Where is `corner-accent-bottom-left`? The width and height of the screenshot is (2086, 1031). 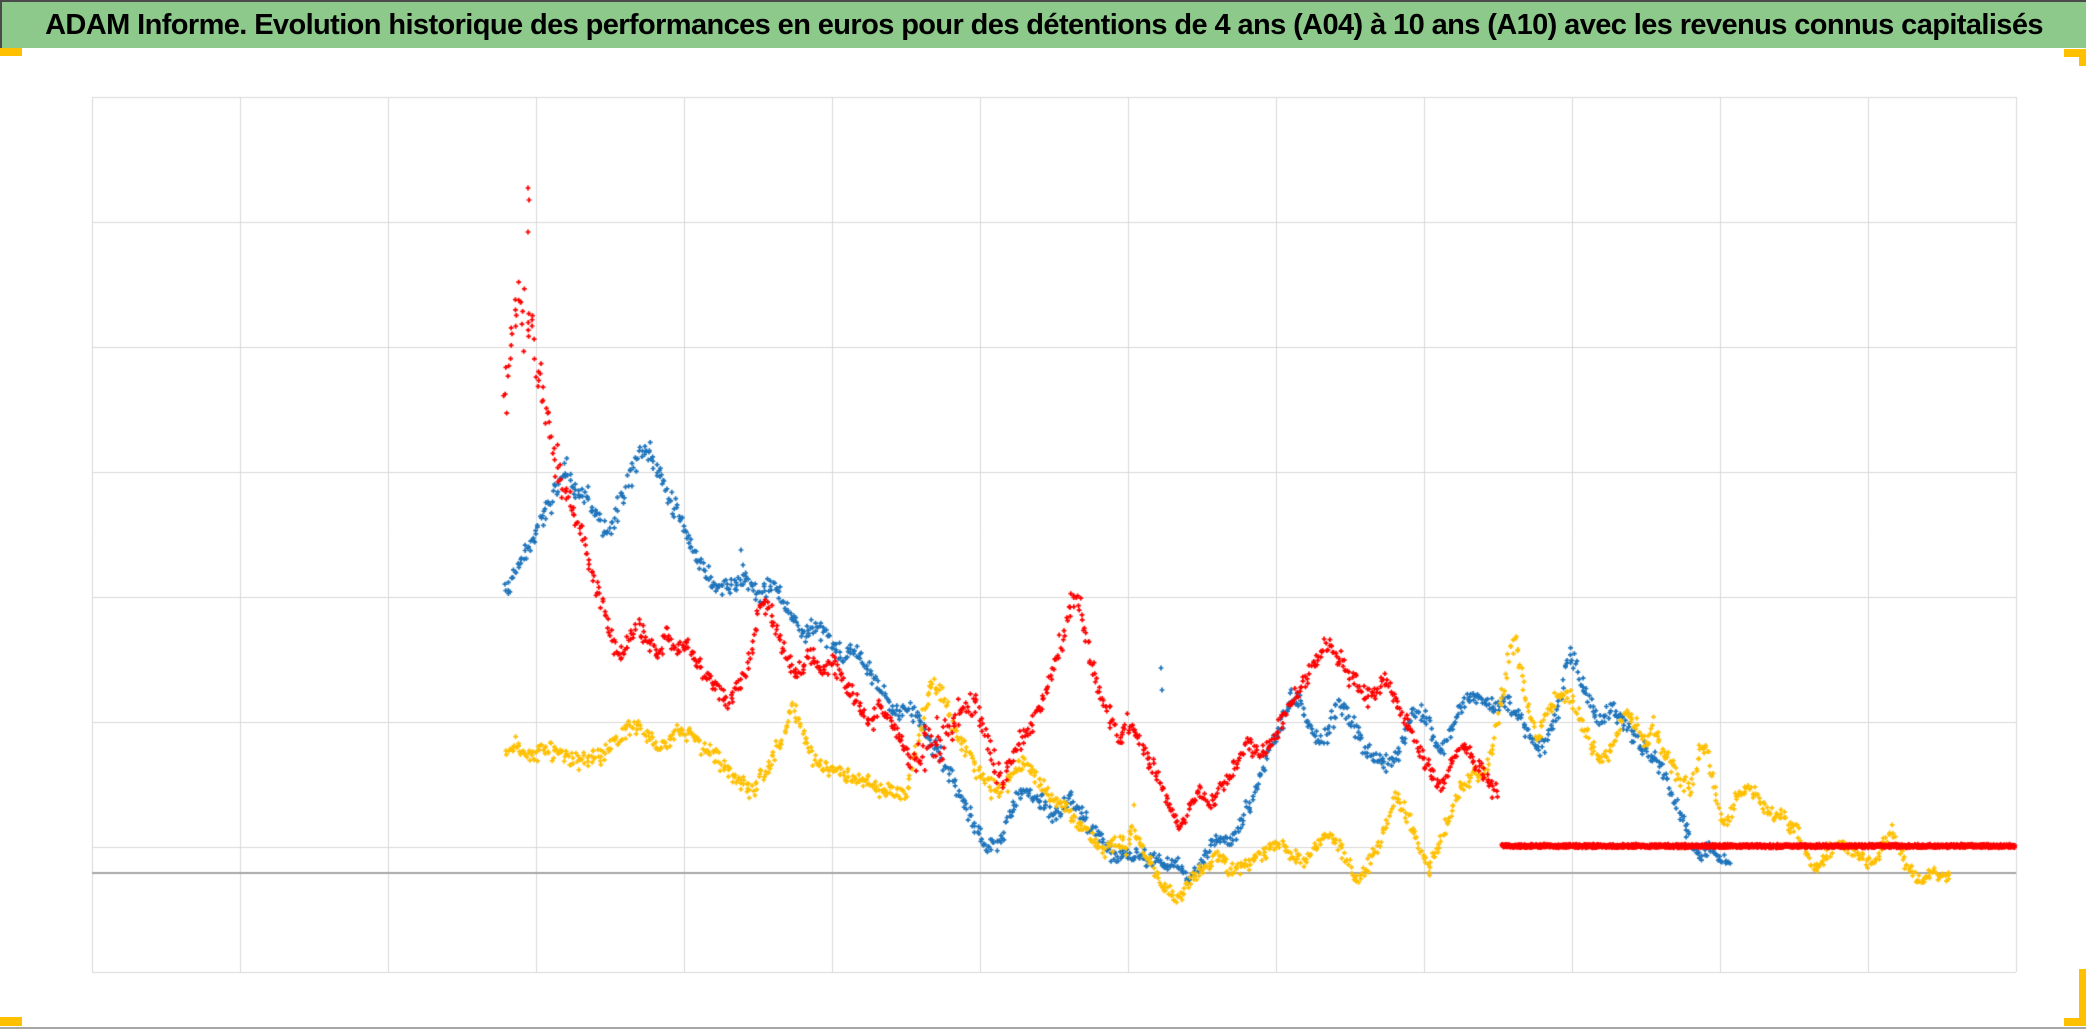
corner-accent-bottom-left is located at coordinates (11, 1021).